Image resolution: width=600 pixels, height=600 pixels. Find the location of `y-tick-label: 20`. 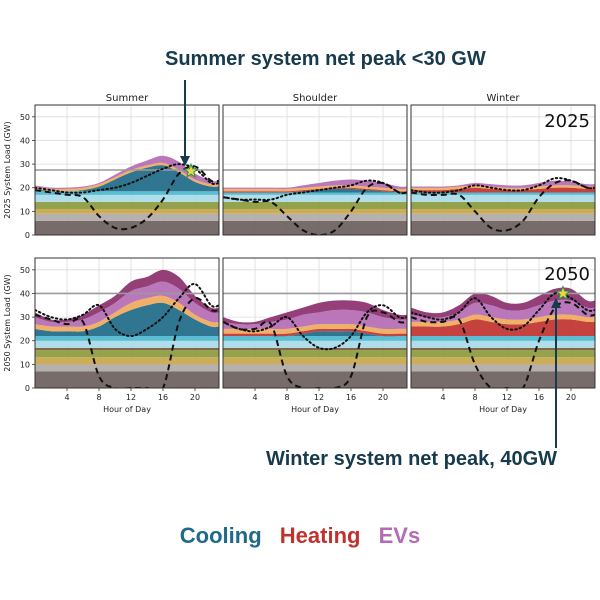

y-tick-label: 20 is located at coordinates (25, 341).